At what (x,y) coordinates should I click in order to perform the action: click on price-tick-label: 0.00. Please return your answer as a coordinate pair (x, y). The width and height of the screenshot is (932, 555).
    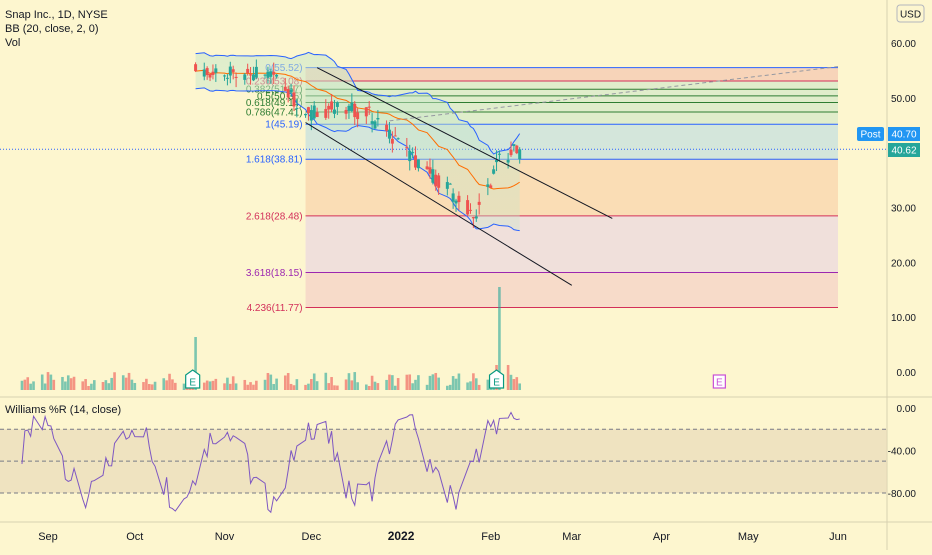
    Looking at the image, I should click on (907, 373).